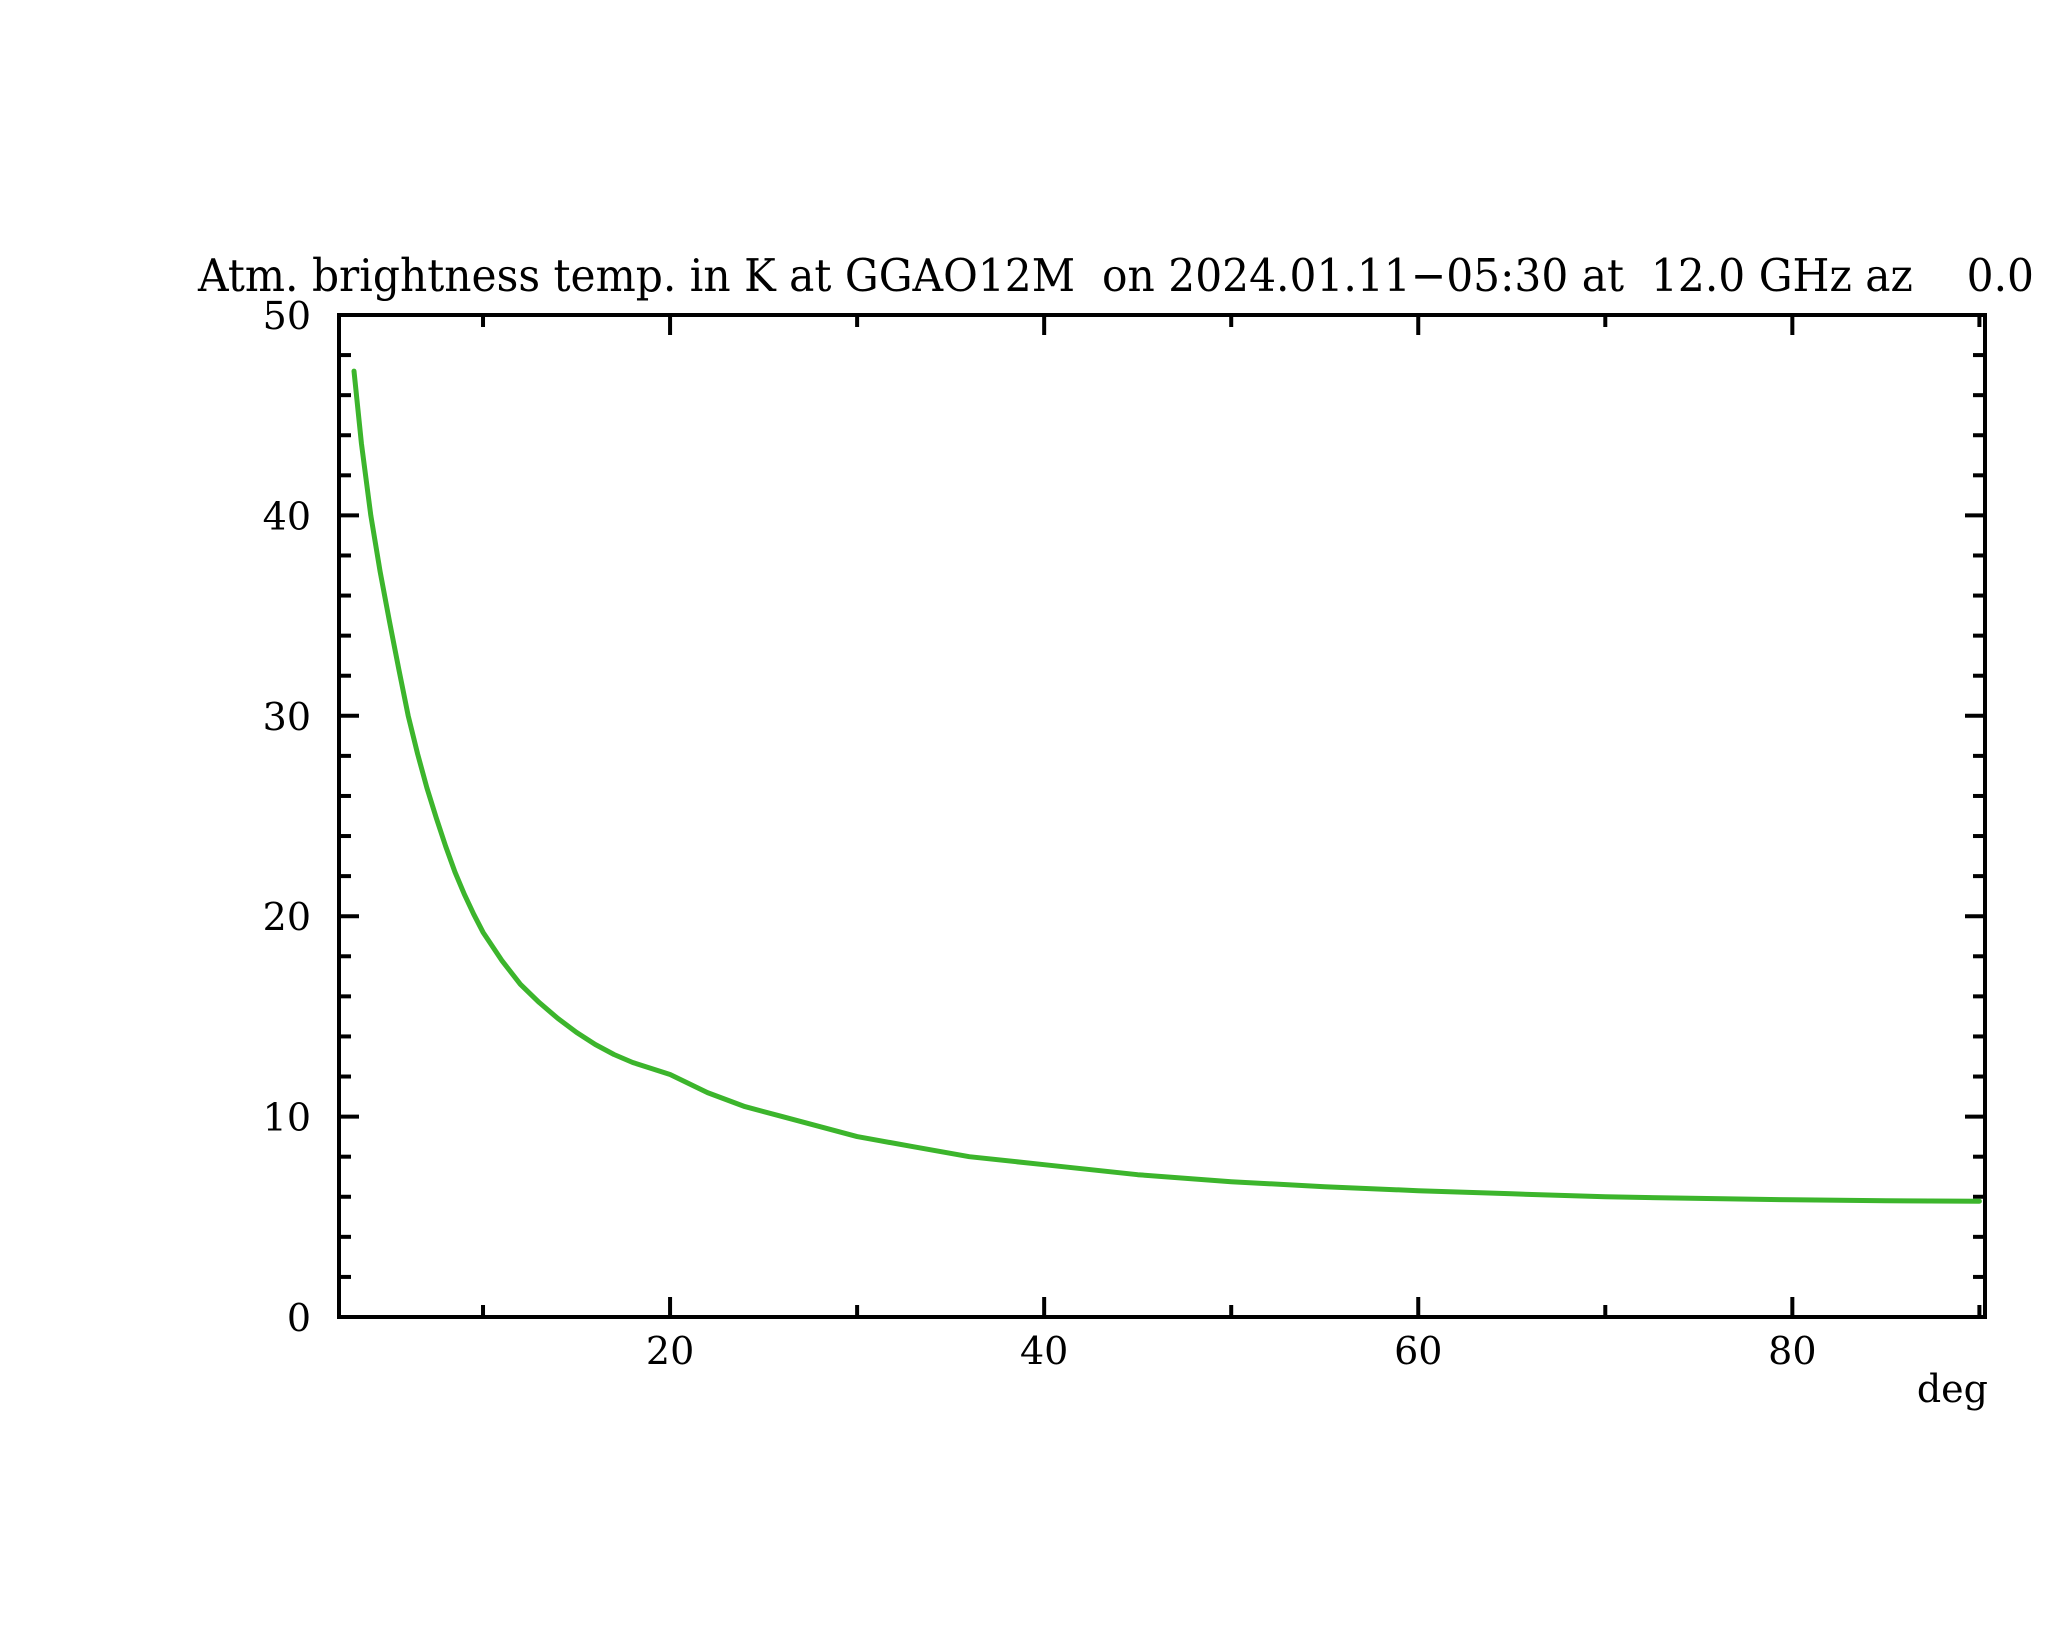 The height and width of the screenshot is (1635, 2048). Describe the element at coordinates (287, 817) in the screenshot. I see `y-axis-tick-labels: 0 10 20 30 40 50` at that location.